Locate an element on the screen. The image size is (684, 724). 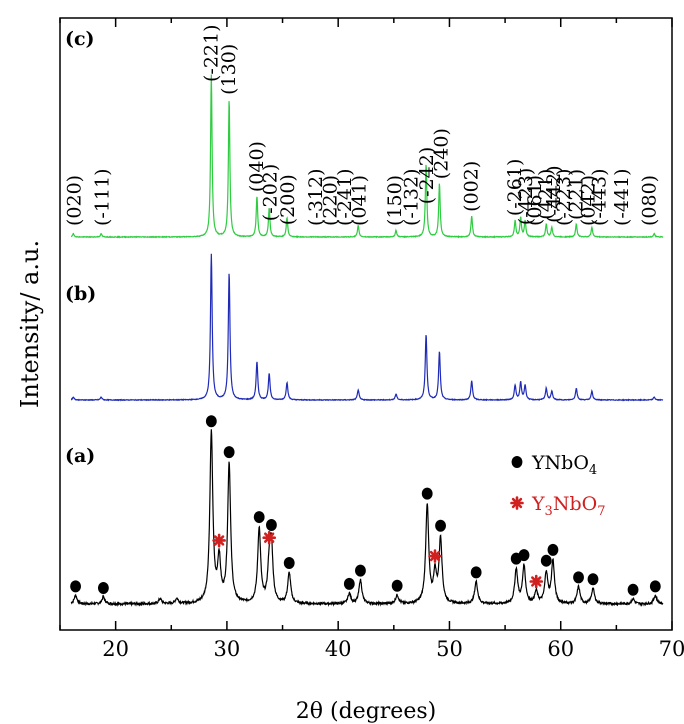
miller-index-label: (240) is located at coordinates (442, 153).